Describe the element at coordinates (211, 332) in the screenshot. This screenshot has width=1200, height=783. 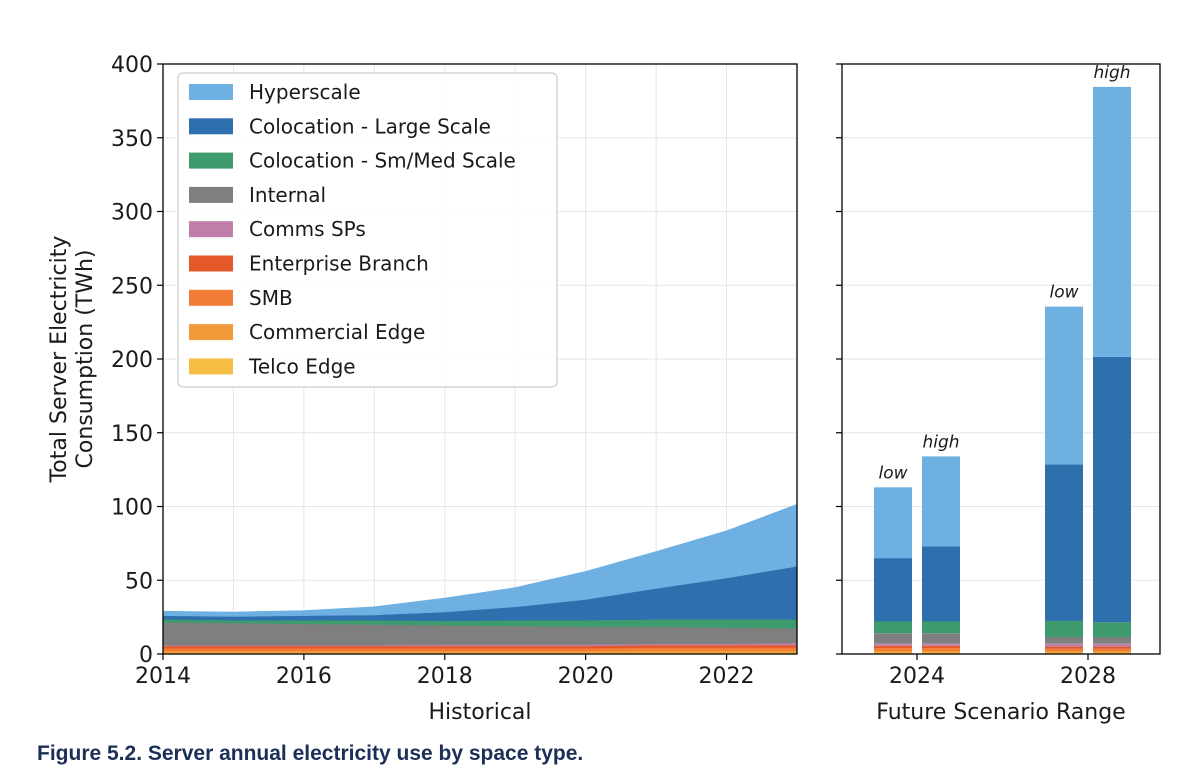
I see `legend-swatch-commercial-edge` at that location.